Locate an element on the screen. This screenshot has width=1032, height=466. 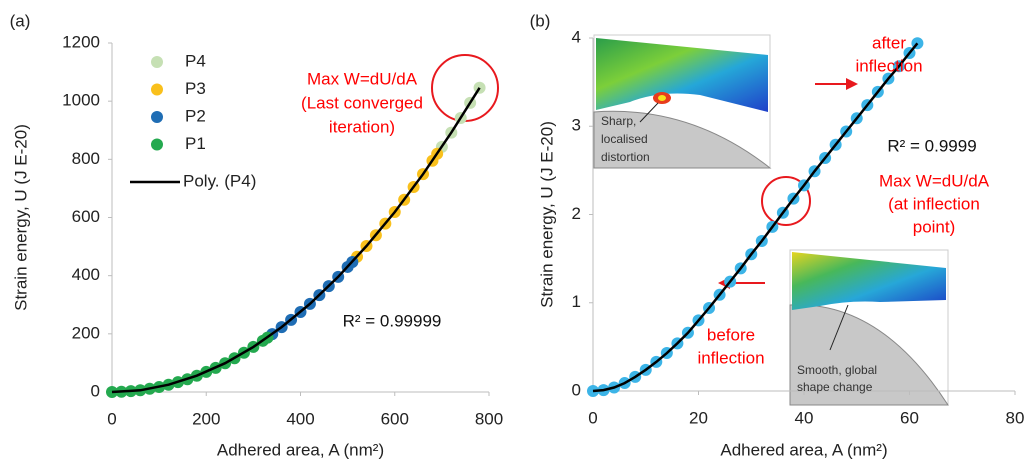
y-tick-label: 2 is located at coordinates (576, 213).